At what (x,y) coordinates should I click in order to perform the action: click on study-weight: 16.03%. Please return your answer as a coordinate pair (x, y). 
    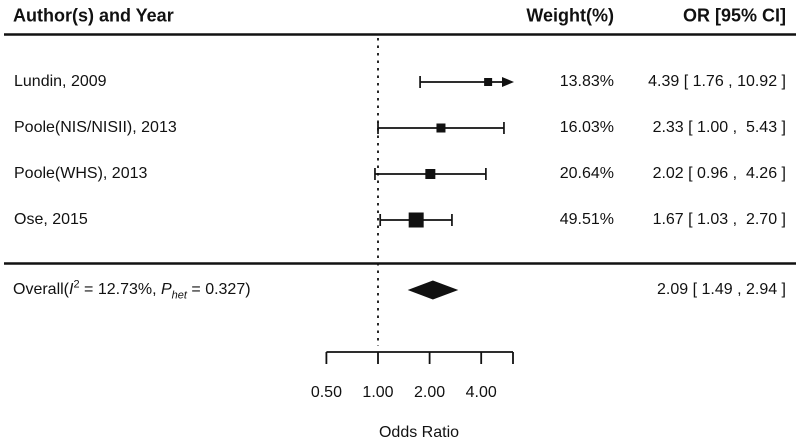
    Looking at the image, I should click on (586, 127).